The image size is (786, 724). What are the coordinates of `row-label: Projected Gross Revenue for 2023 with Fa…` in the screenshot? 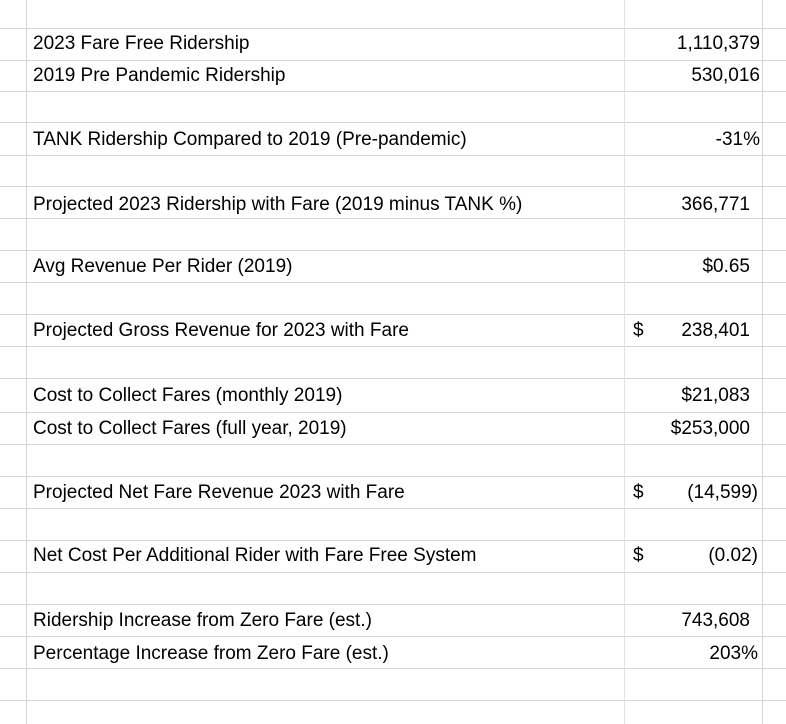 It's located at (221, 330).